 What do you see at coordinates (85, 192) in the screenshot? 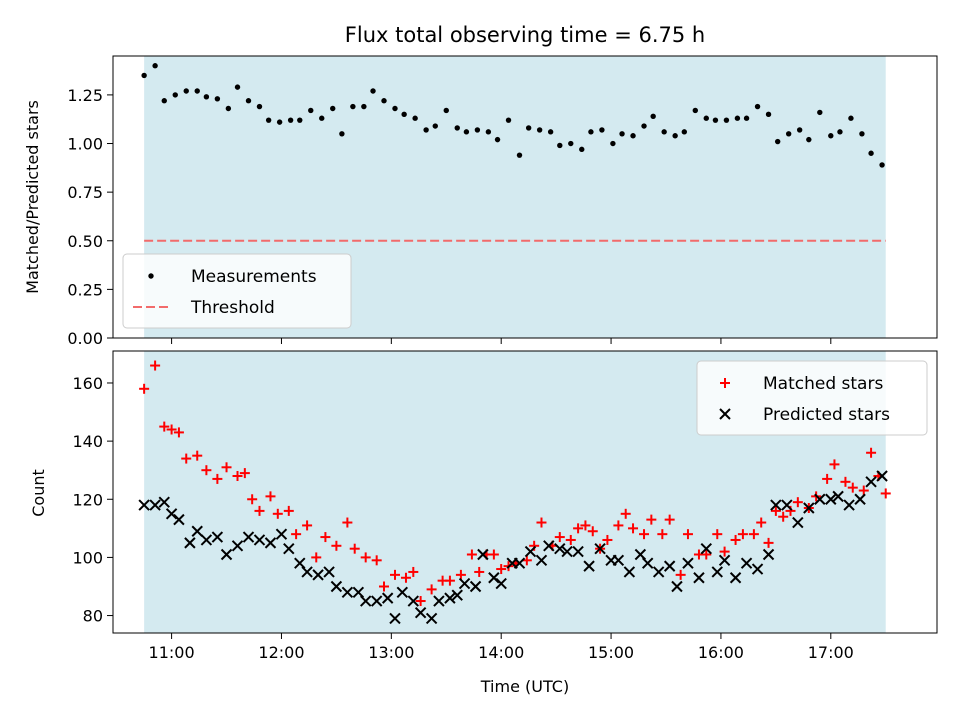
I see `y-tick-label: 0.75` at bounding box center [85, 192].